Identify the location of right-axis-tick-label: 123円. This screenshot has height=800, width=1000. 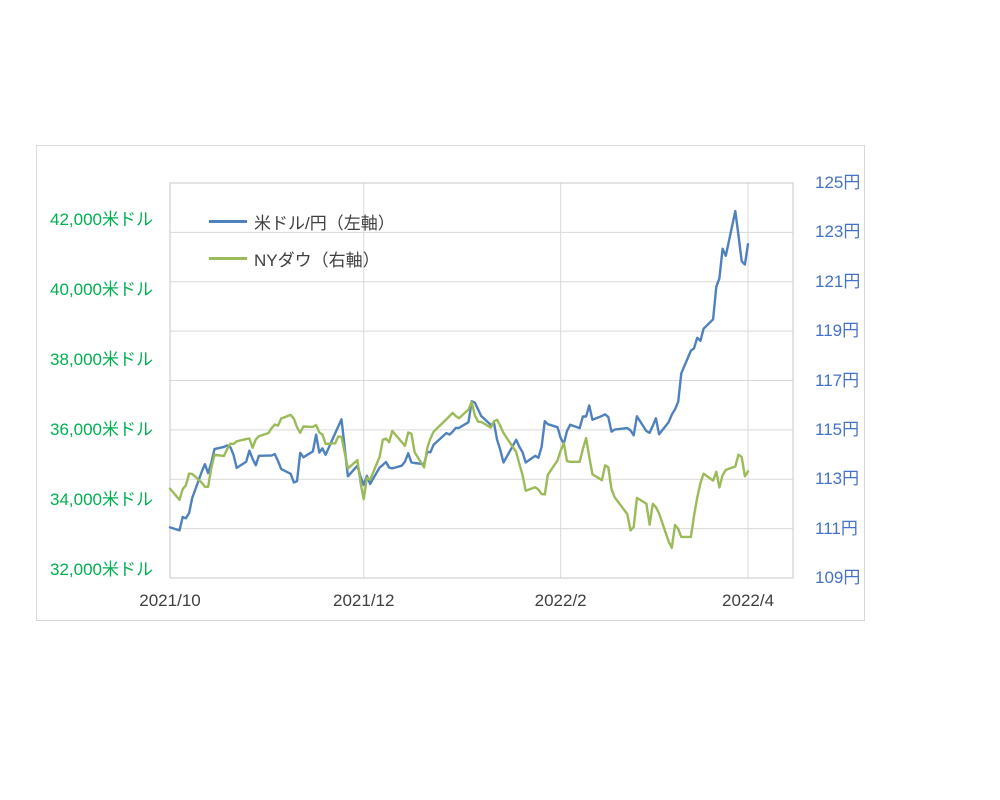
(838, 232).